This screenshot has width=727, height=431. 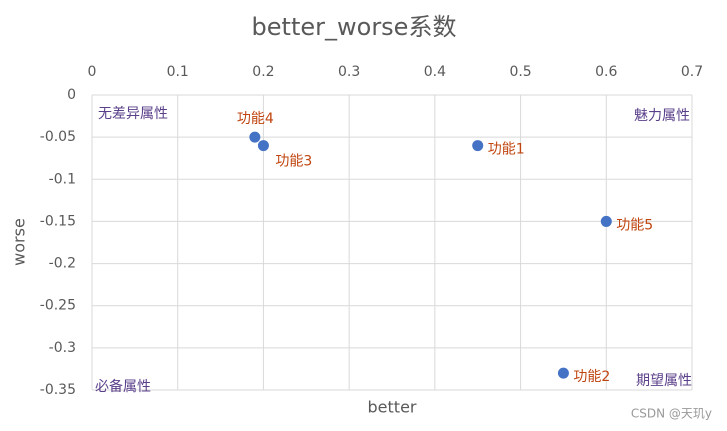 What do you see at coordinates (664, 381) in the screenshot?
I see `annotation: 期望属性` at bounding box center [664, 381].